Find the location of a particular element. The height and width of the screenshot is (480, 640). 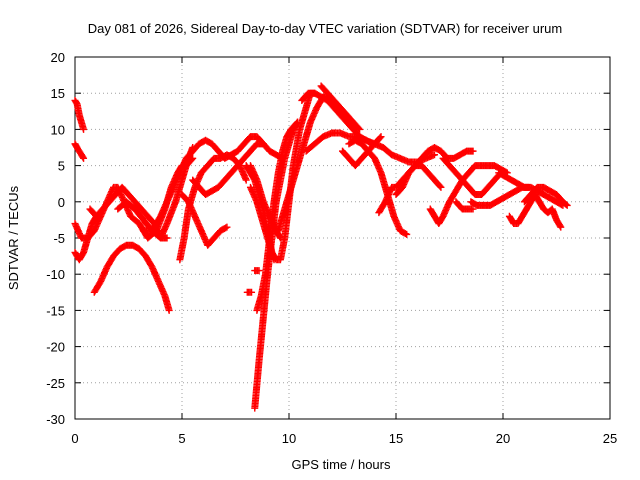

x-tick-label: 5 is located at coordinates (181, 438).